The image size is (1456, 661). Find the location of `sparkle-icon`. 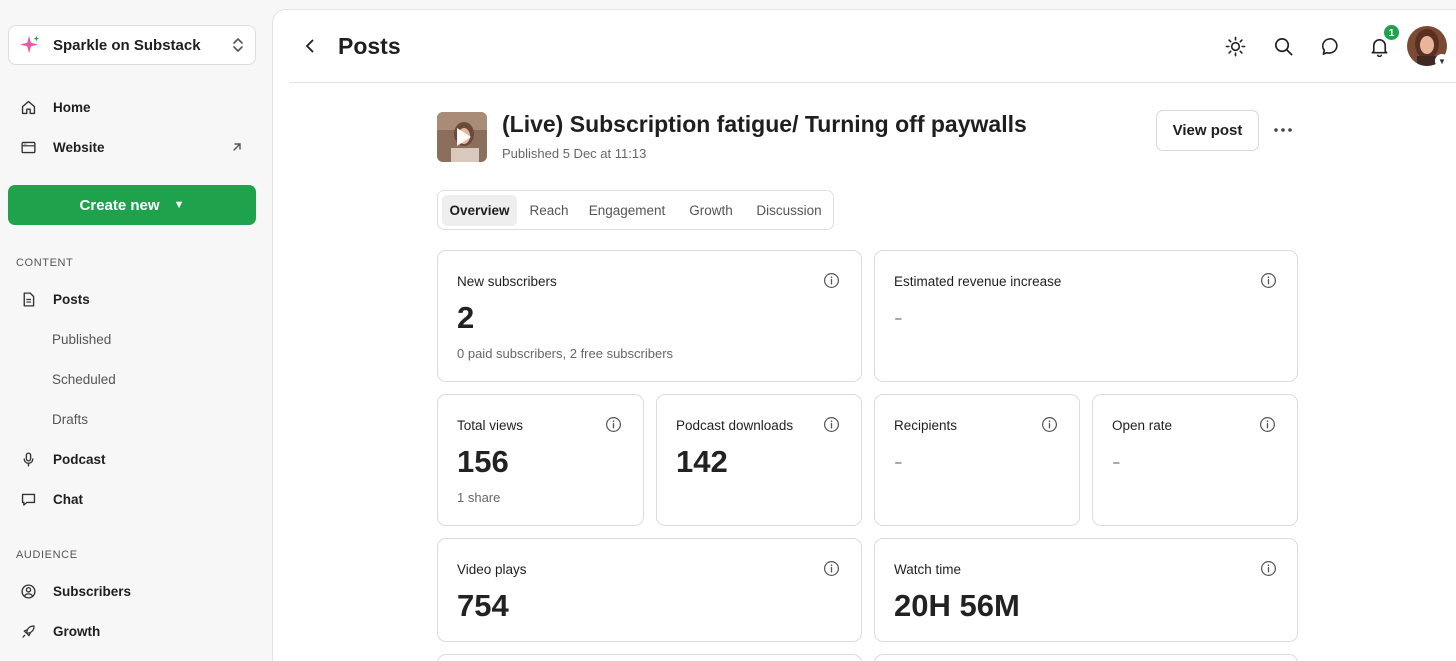

sparkle-icon is located at coordinates (29, 44).